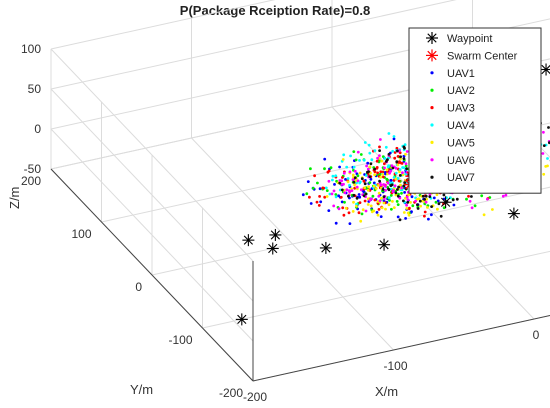  I want to click on z-tick-label: 50, so click(35, 89).